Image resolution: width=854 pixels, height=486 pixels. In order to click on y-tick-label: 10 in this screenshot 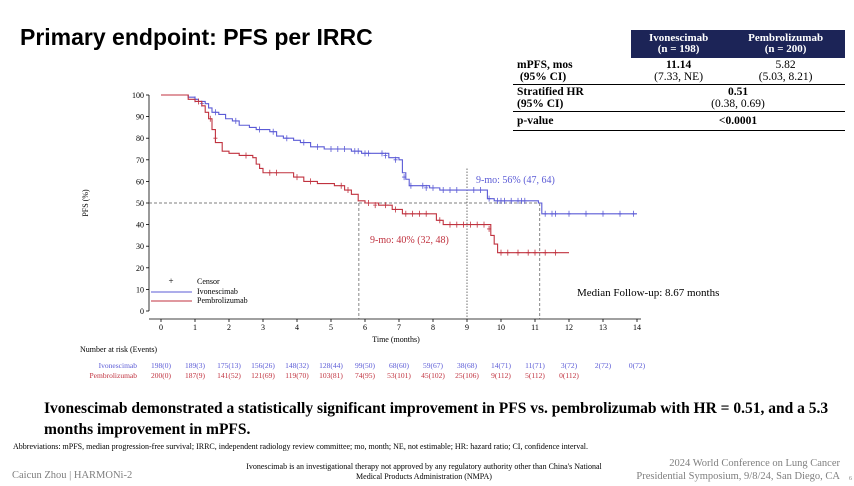, I will do `click(140, 289)`.